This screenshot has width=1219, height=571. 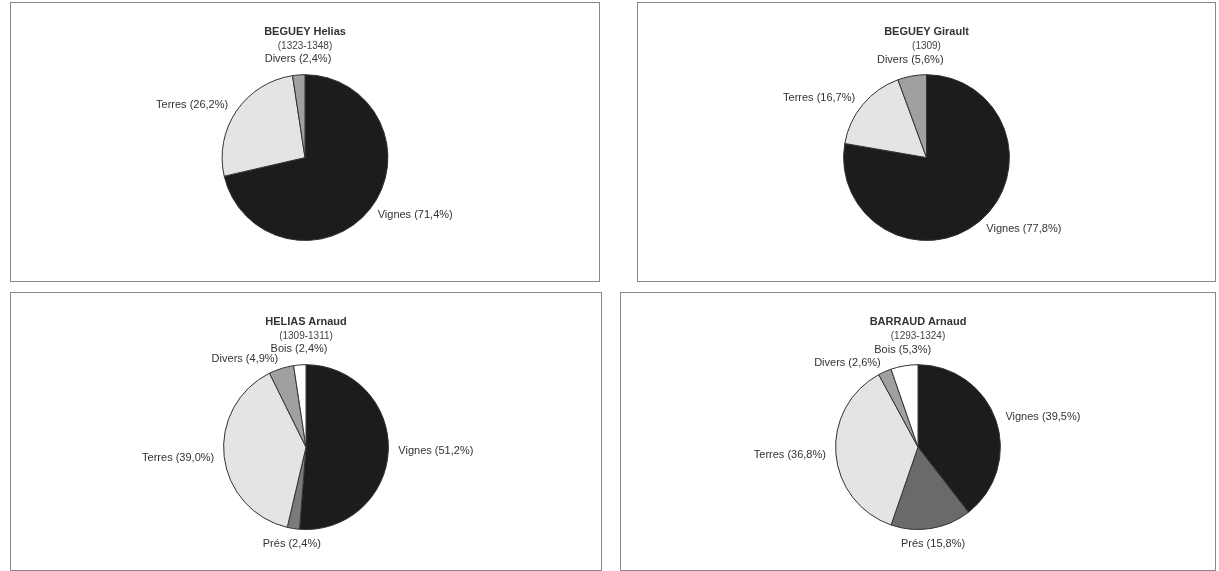 I want to click on chart-title: BARRAUD Arnaud, so click(x=918, y=320).